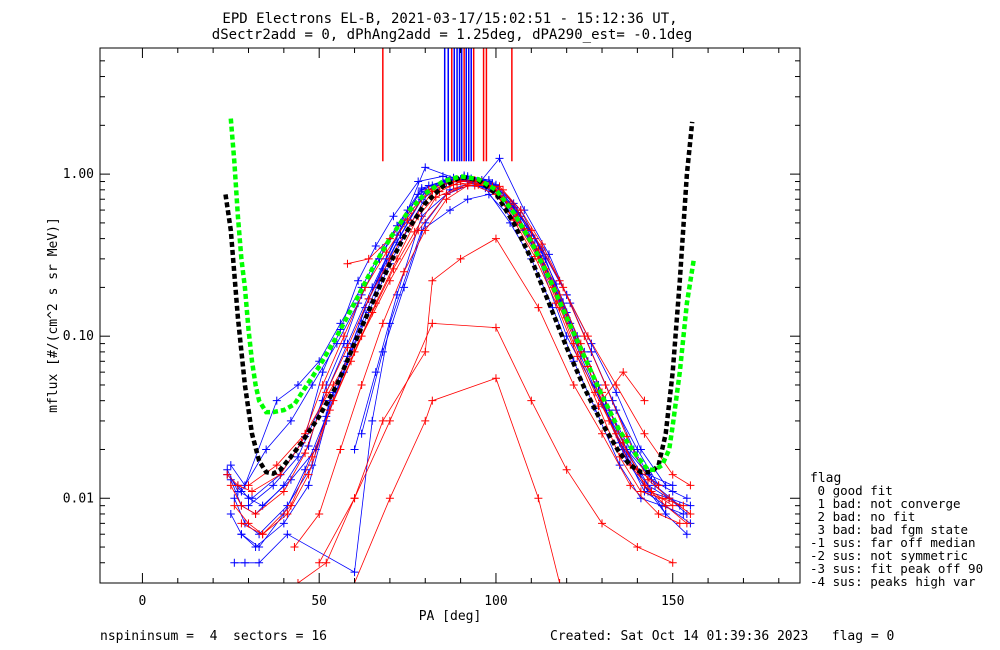 The height and width of the screenshot is (650, 1000). What do you see at coordinates (495, 601) in the screenshot?
I see `x-tick-label: 100` at bounding box center [495, 601].